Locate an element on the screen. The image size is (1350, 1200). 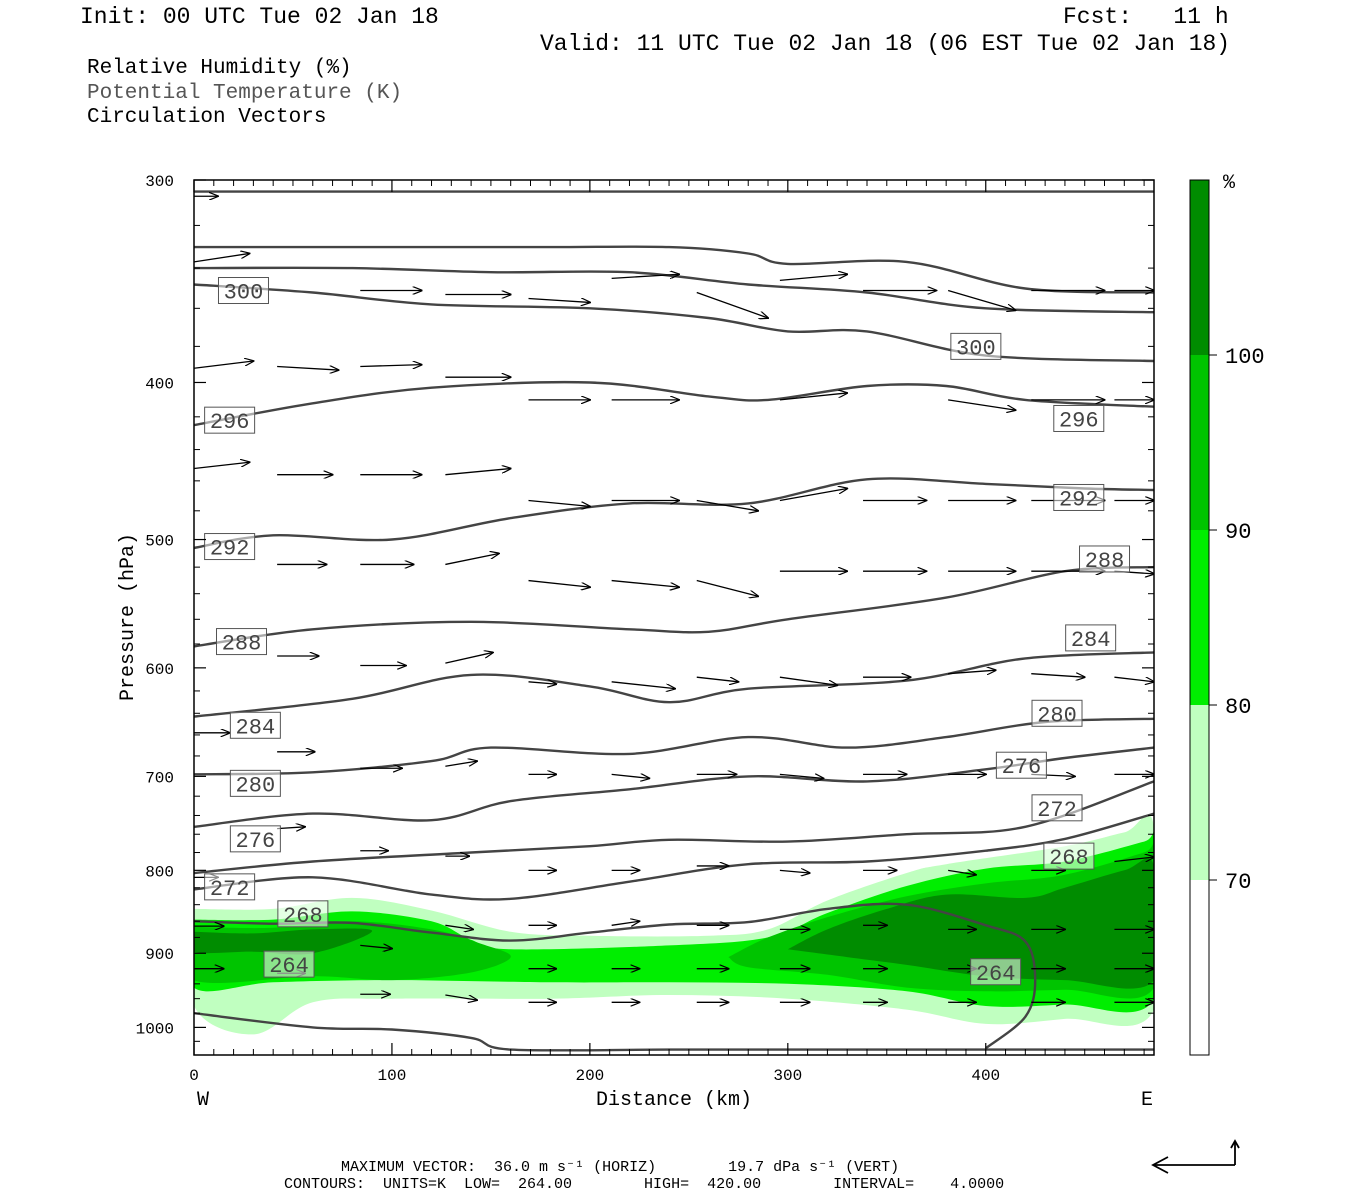
contour-label: 296 is located at coordinates (230, 420).